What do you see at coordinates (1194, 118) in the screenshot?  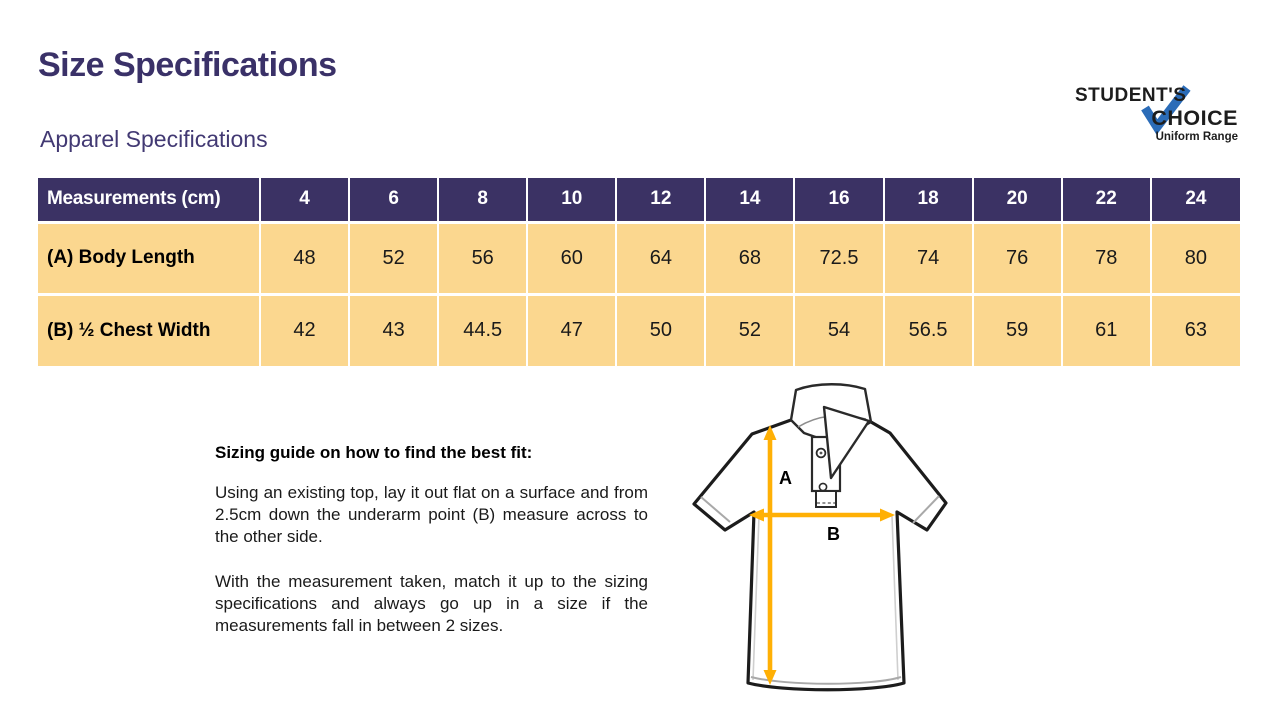 I see `logo-text-choice: CHOICE` at bounding box center [1194, 118].